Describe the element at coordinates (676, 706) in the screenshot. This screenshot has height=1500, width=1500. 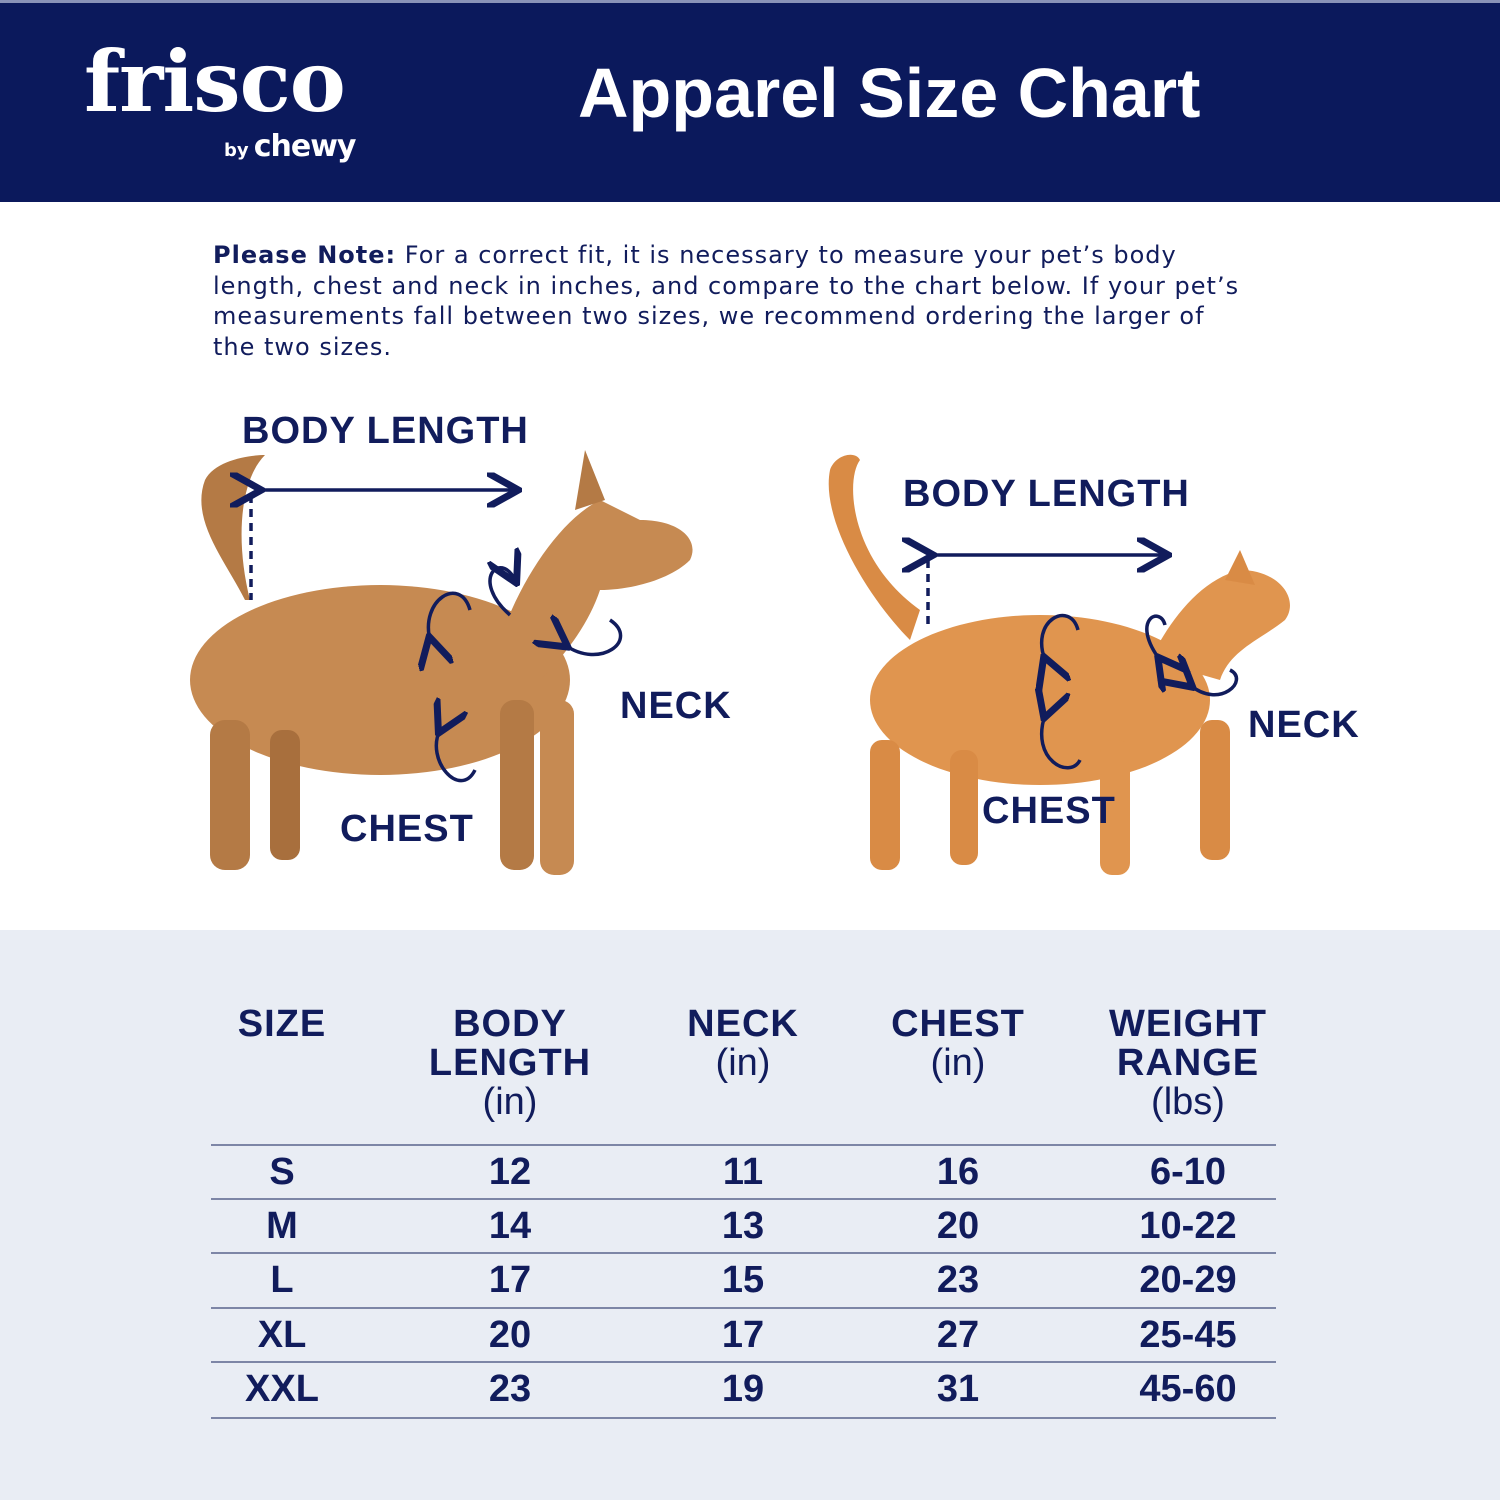
I see `dog-neck-label: NECK` at that location.